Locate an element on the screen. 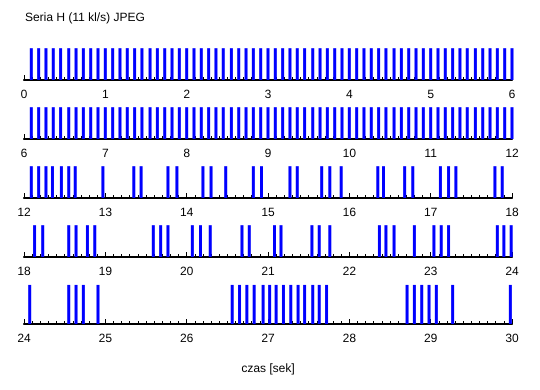 The height and width of the screenshot is (390, 540). x-tick-label: 15 is located at coordinates (268, 212).